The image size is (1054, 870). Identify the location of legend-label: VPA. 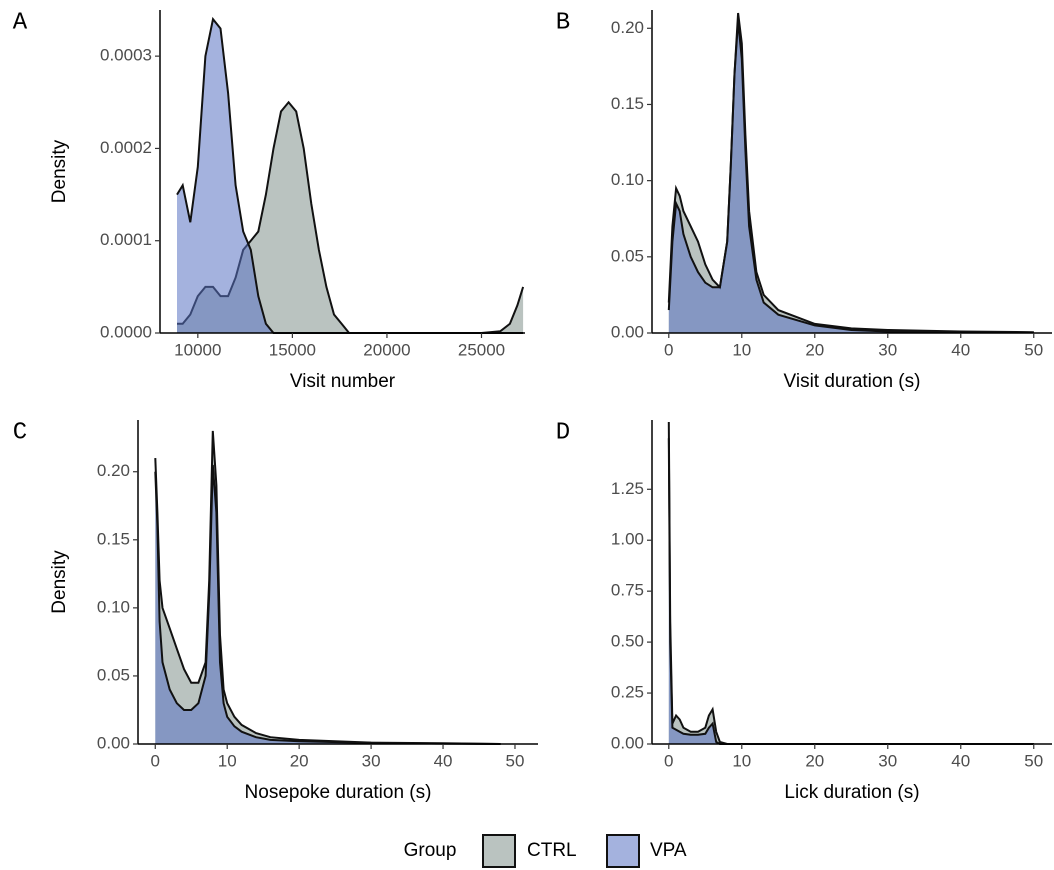
(668, 850).